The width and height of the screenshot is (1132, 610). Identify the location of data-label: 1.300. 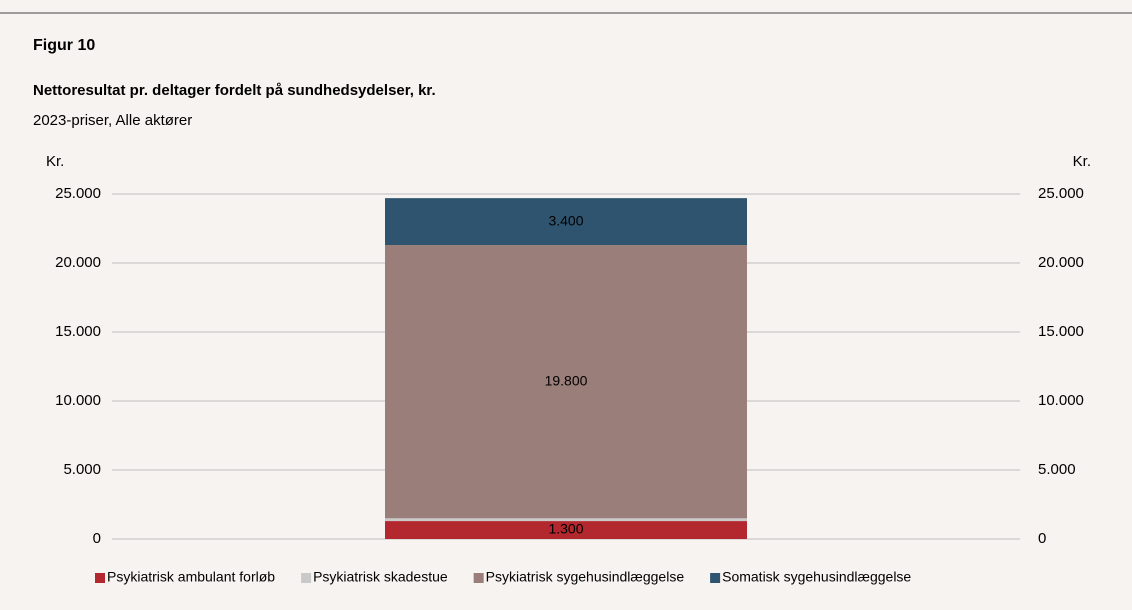
(565, 529).